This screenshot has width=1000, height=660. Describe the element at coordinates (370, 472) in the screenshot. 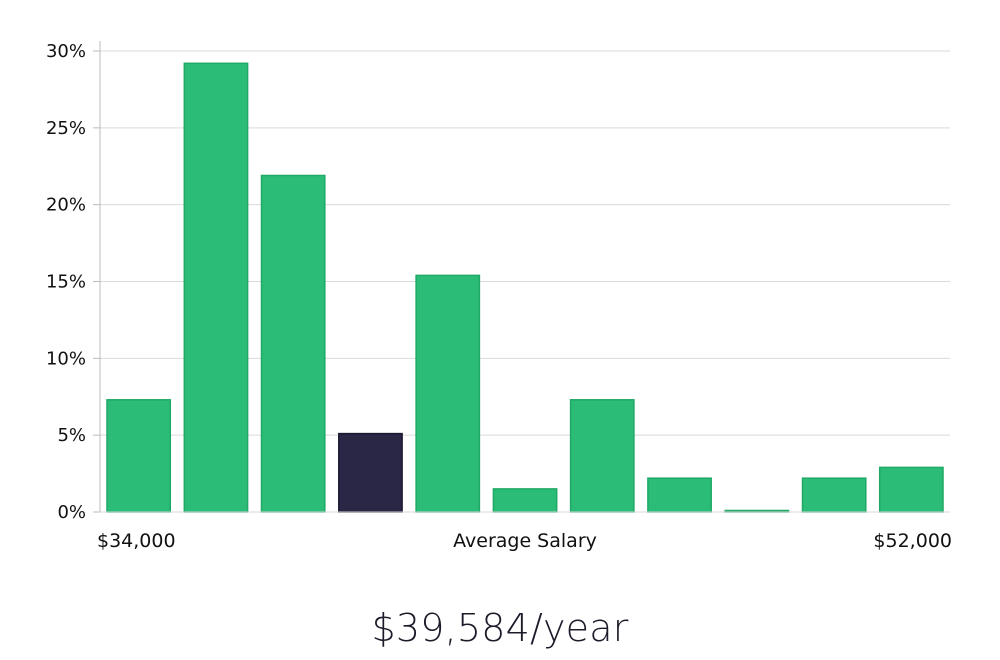

I see `bar-highlighted` at that location.